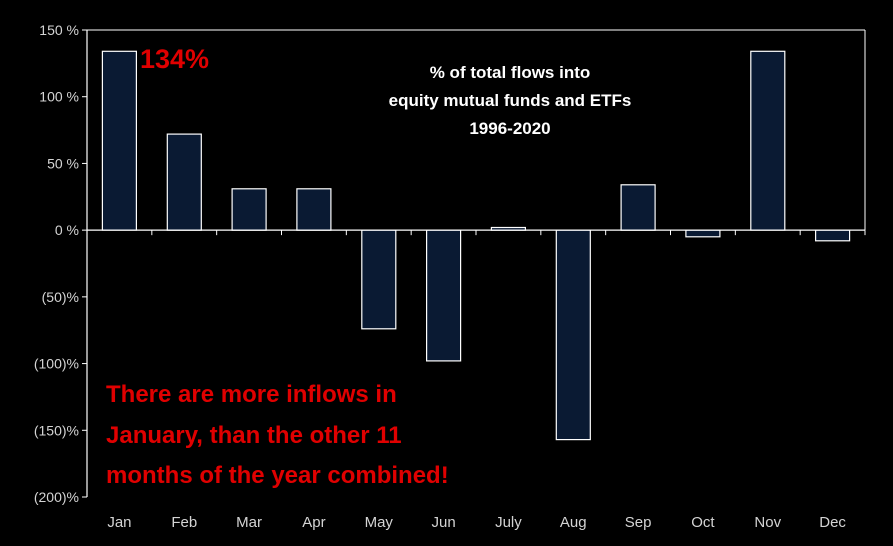  Describe the element at coordinates (60, 297) in the screenshot. I see `y-tick-label: (50)%` at that location.